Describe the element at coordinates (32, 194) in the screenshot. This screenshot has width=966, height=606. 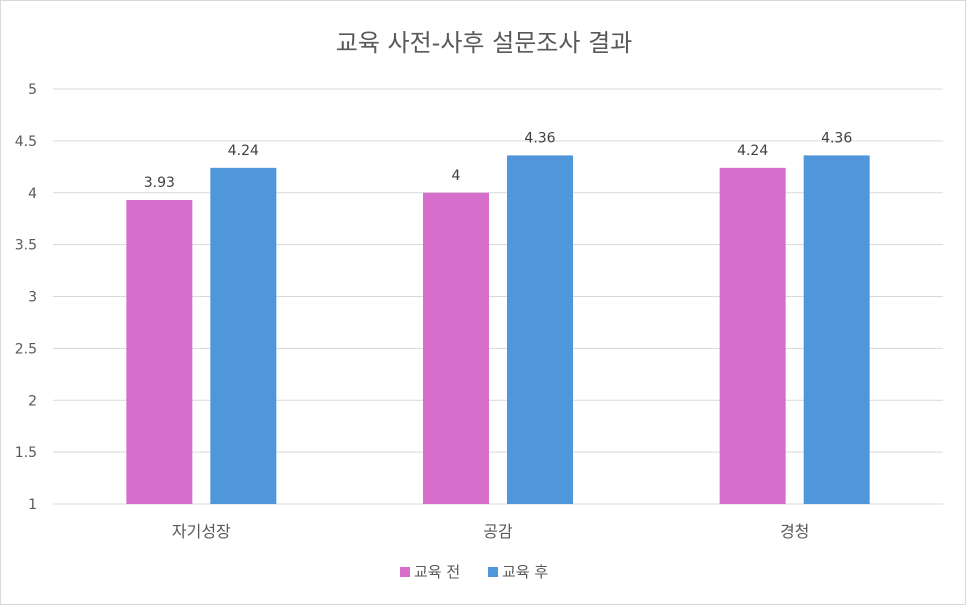
I see `y-tick-label: 4` at that location.